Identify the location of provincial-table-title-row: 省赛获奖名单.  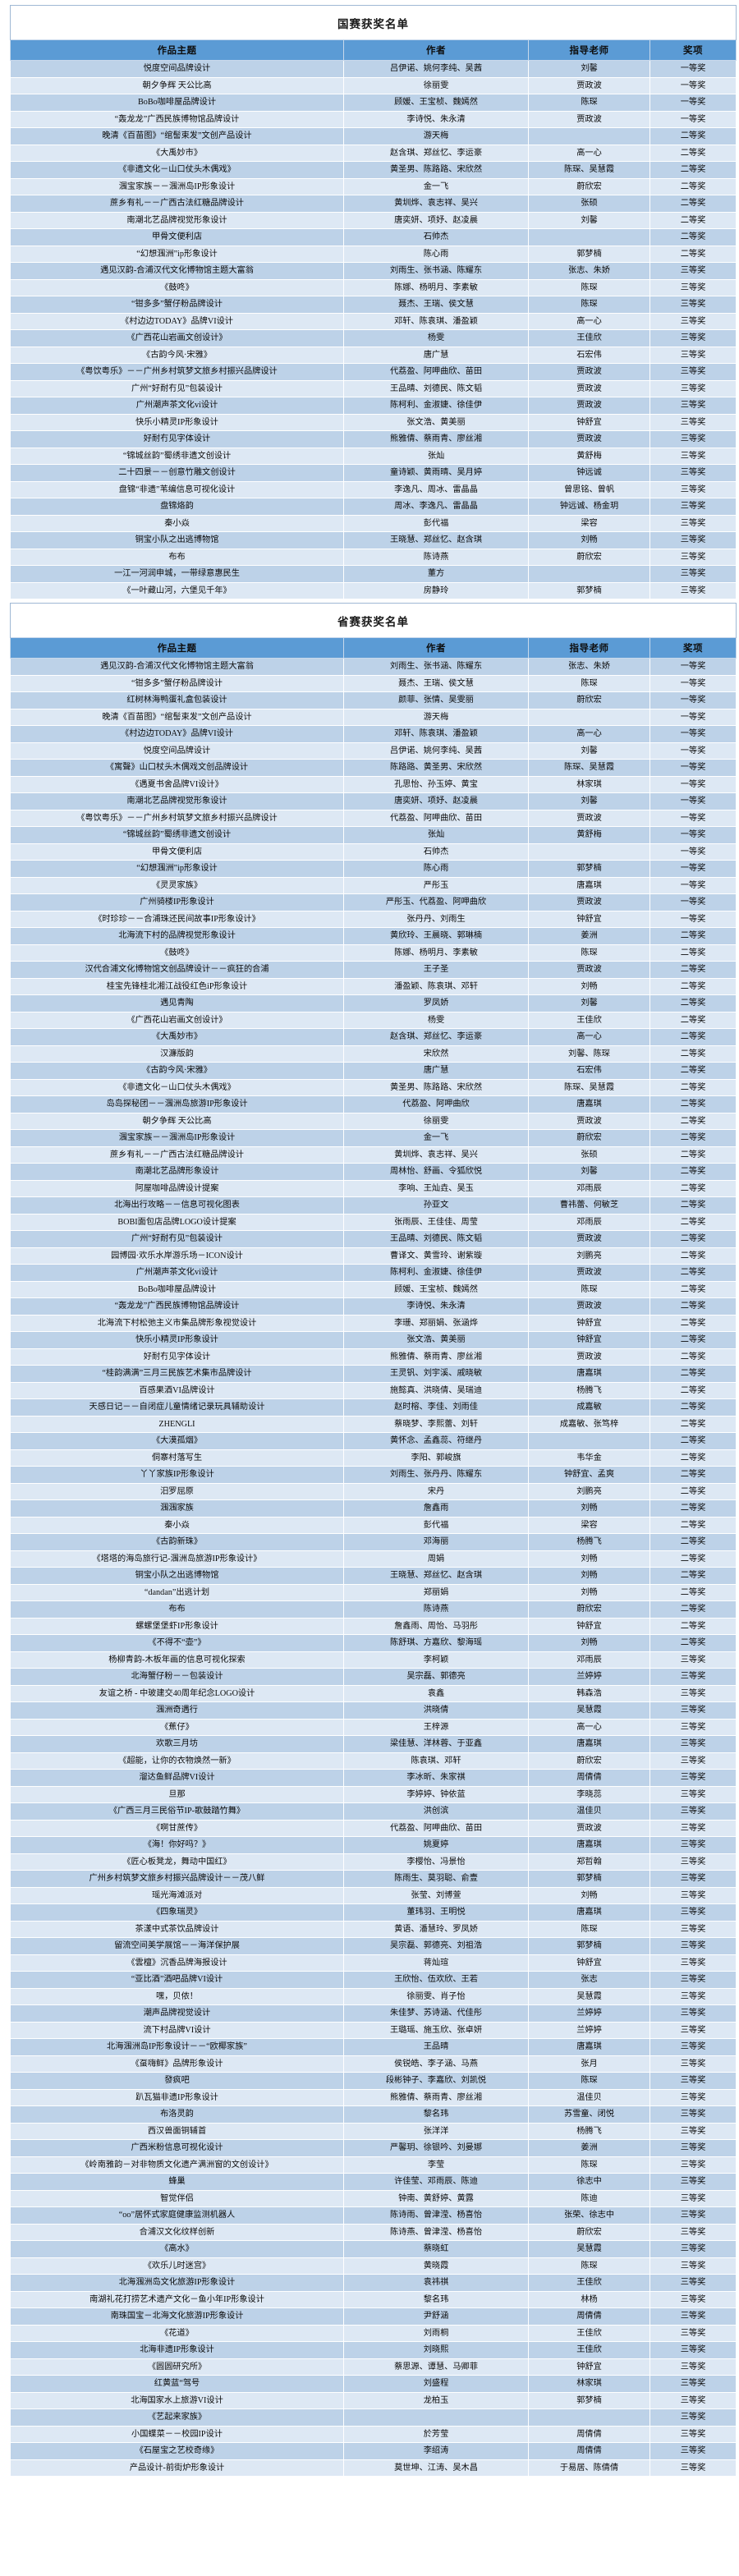
(373, 620).